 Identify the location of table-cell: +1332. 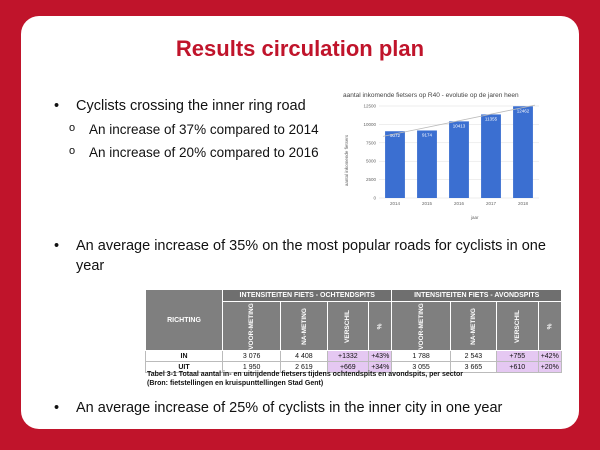
(348, 356).